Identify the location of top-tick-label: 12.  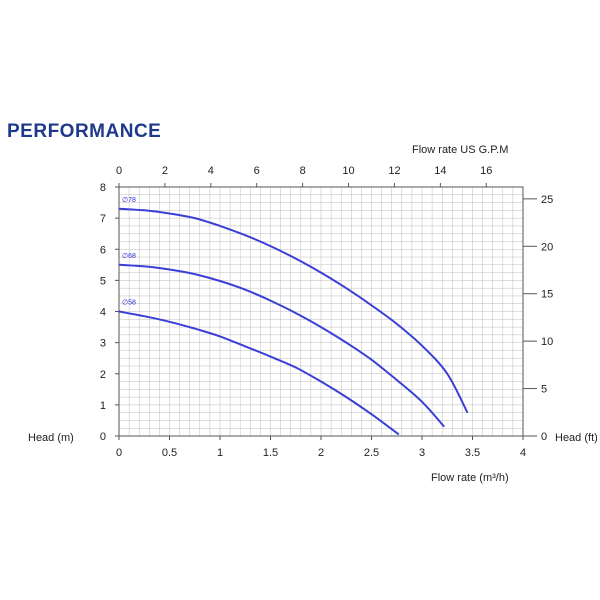
(394, 171).